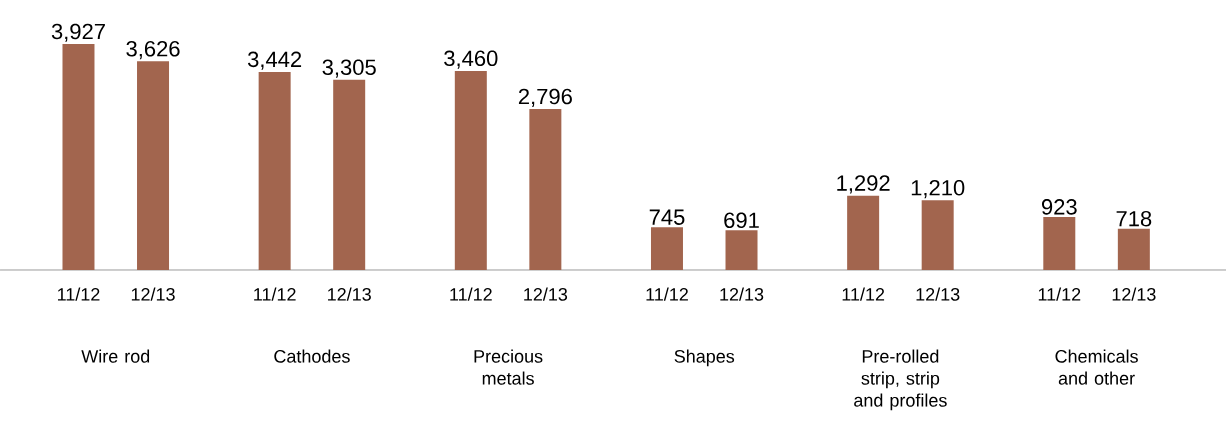 The image size is (1226, 425). I want to click on data-label: 691, so click(741, 220).